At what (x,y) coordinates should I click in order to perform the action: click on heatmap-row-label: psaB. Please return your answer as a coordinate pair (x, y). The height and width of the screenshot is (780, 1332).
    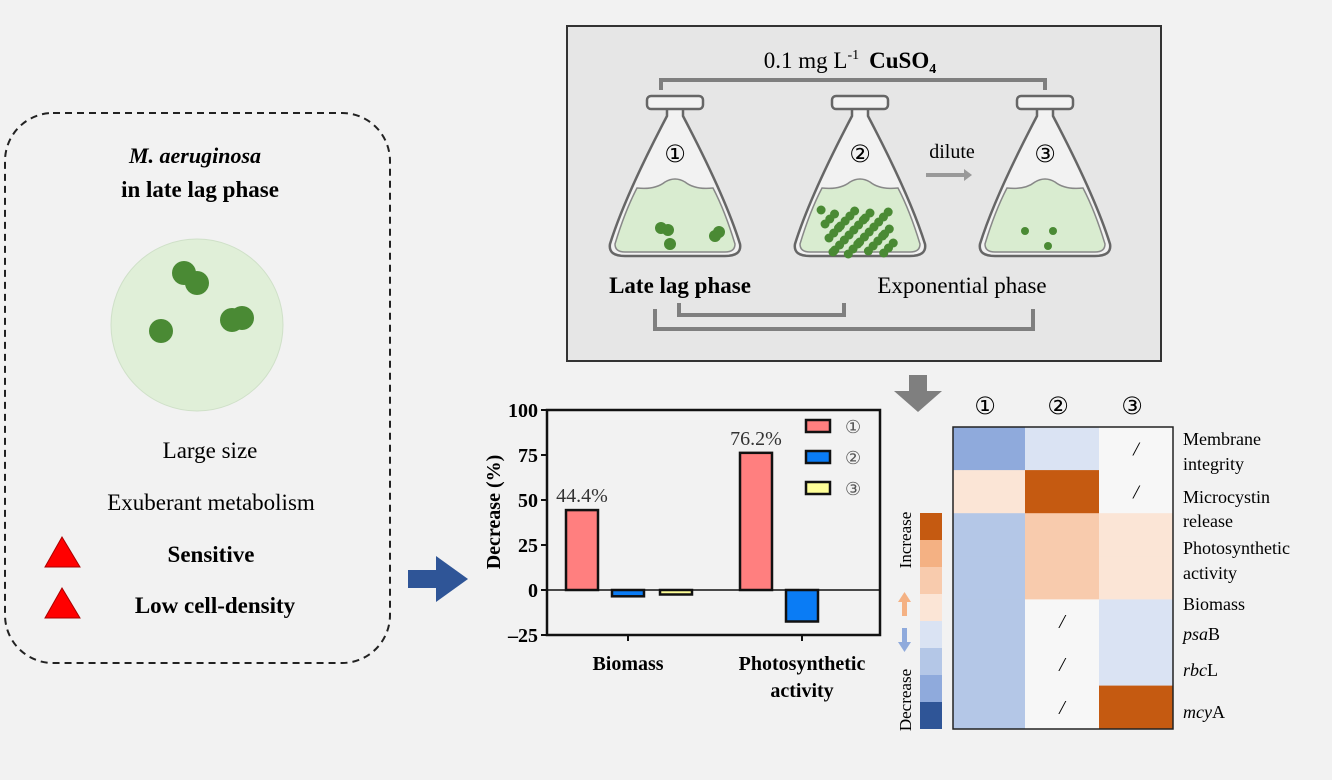
    Looking at the image, I should click on (1200, 634).